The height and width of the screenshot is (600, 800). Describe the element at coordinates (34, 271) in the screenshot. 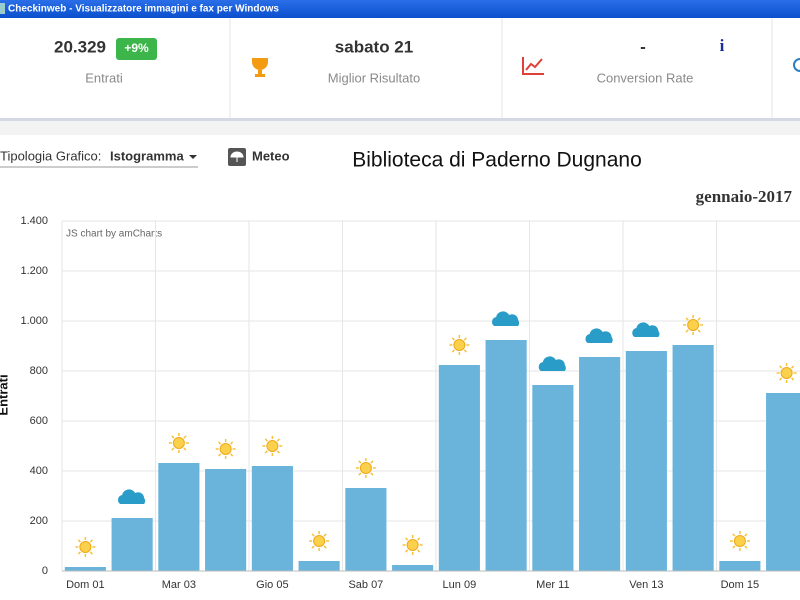

I see `y-tick-label: 1.200` at that location.